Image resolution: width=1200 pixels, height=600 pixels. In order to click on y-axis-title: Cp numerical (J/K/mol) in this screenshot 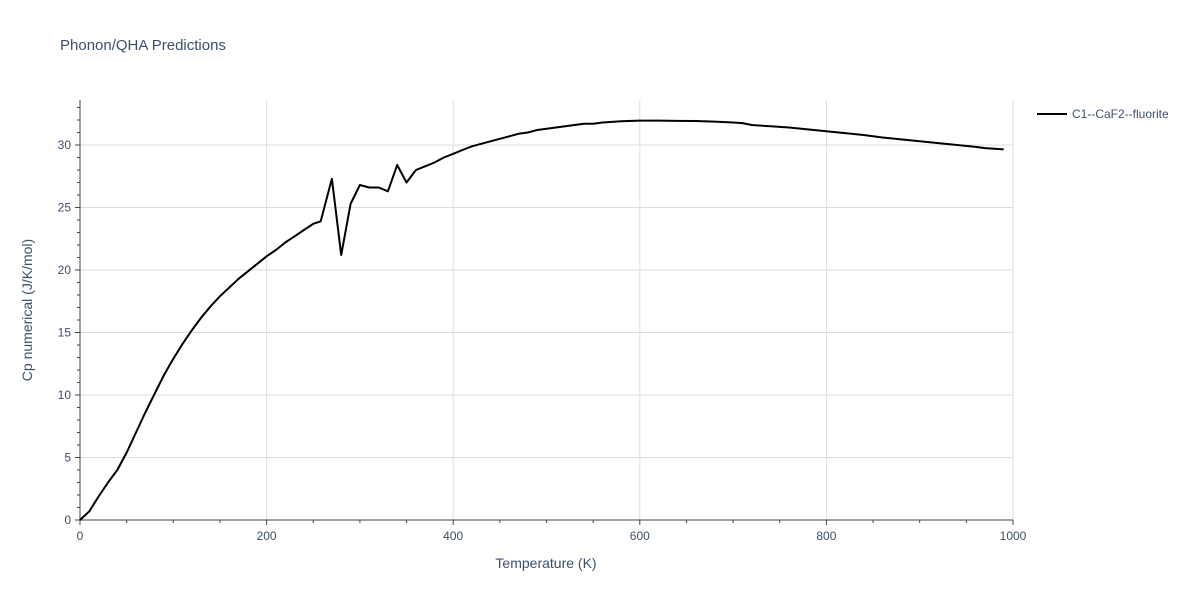, I will do `click(27, 310)`.